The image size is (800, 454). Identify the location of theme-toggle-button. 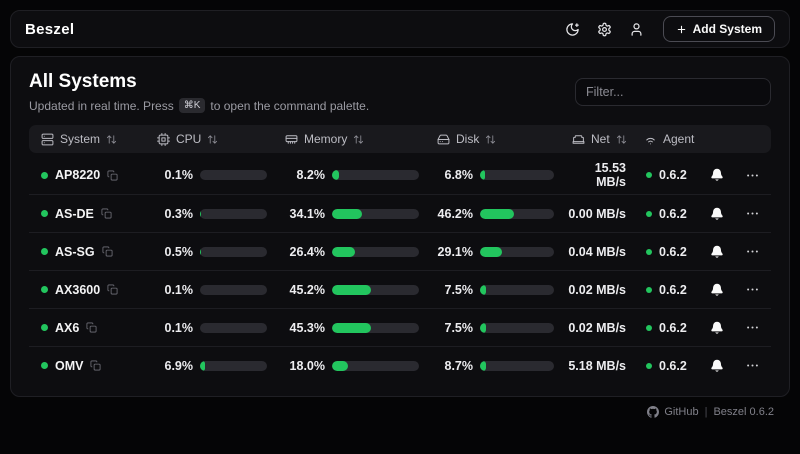
(573, 29).